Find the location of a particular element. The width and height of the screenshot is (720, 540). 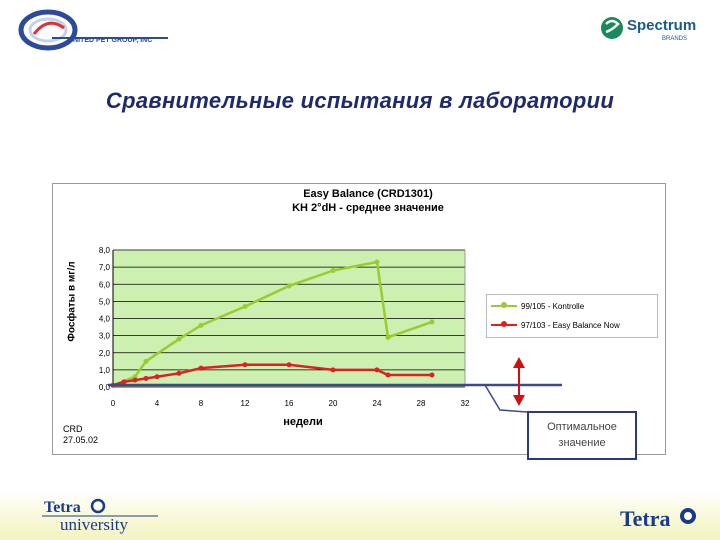

y-tick-label: 1,0 is located at coordinates (105, 370).